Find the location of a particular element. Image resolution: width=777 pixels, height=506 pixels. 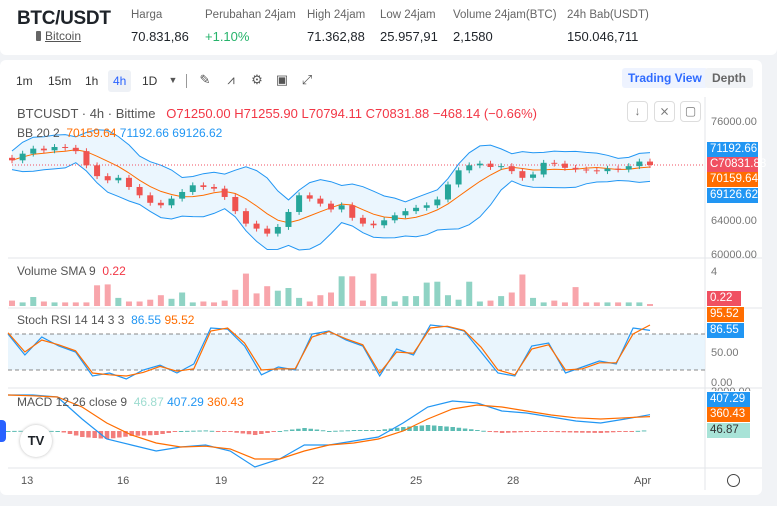

scroll-down-button: ↓ is located at coordinates (637, 111).